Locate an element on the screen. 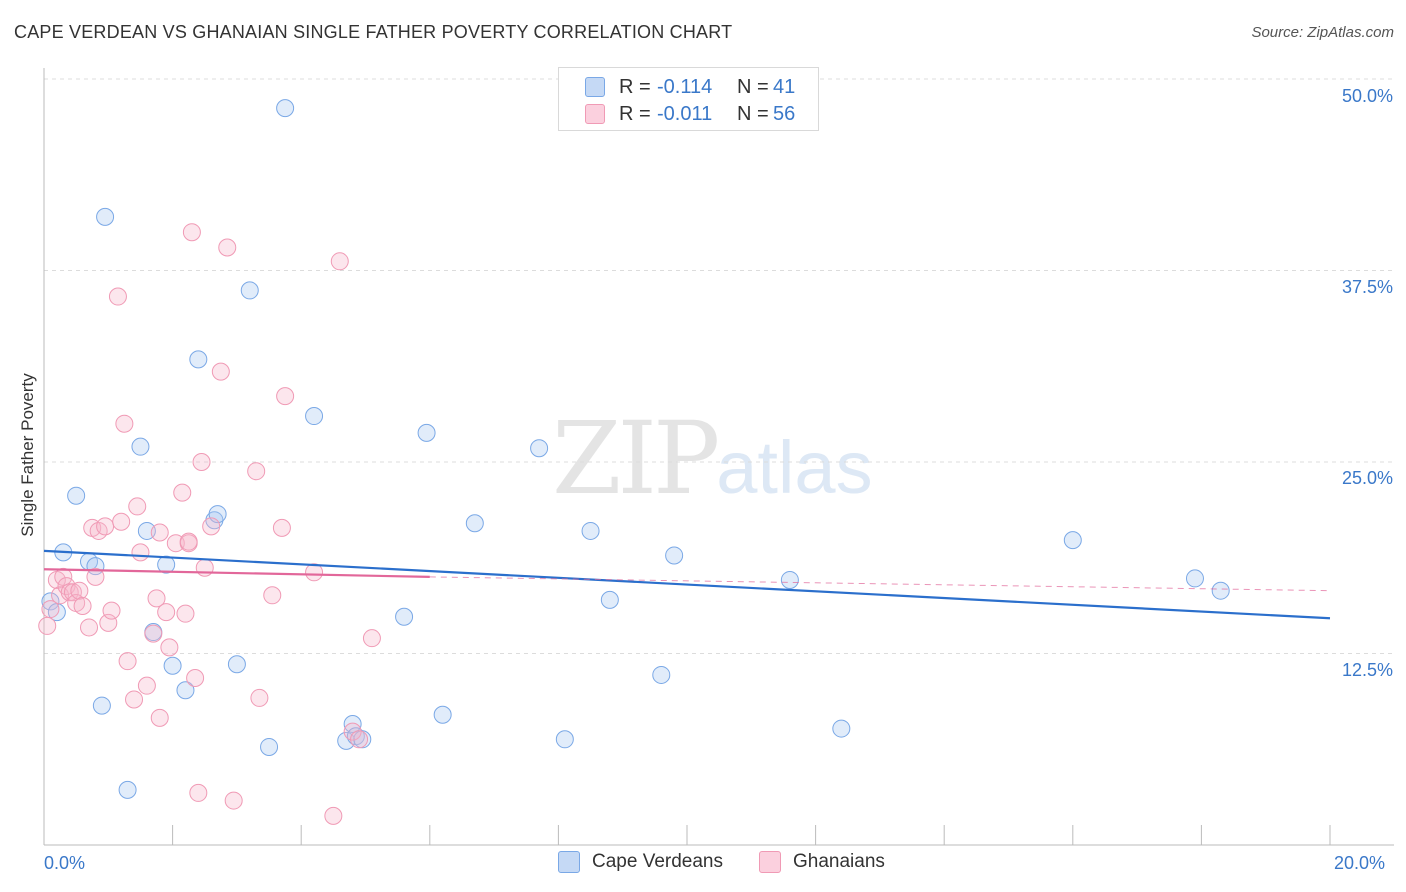 The image size is (1406, 892). y-tick-label-25: 25.0% is located at coordinates (1367, 478).